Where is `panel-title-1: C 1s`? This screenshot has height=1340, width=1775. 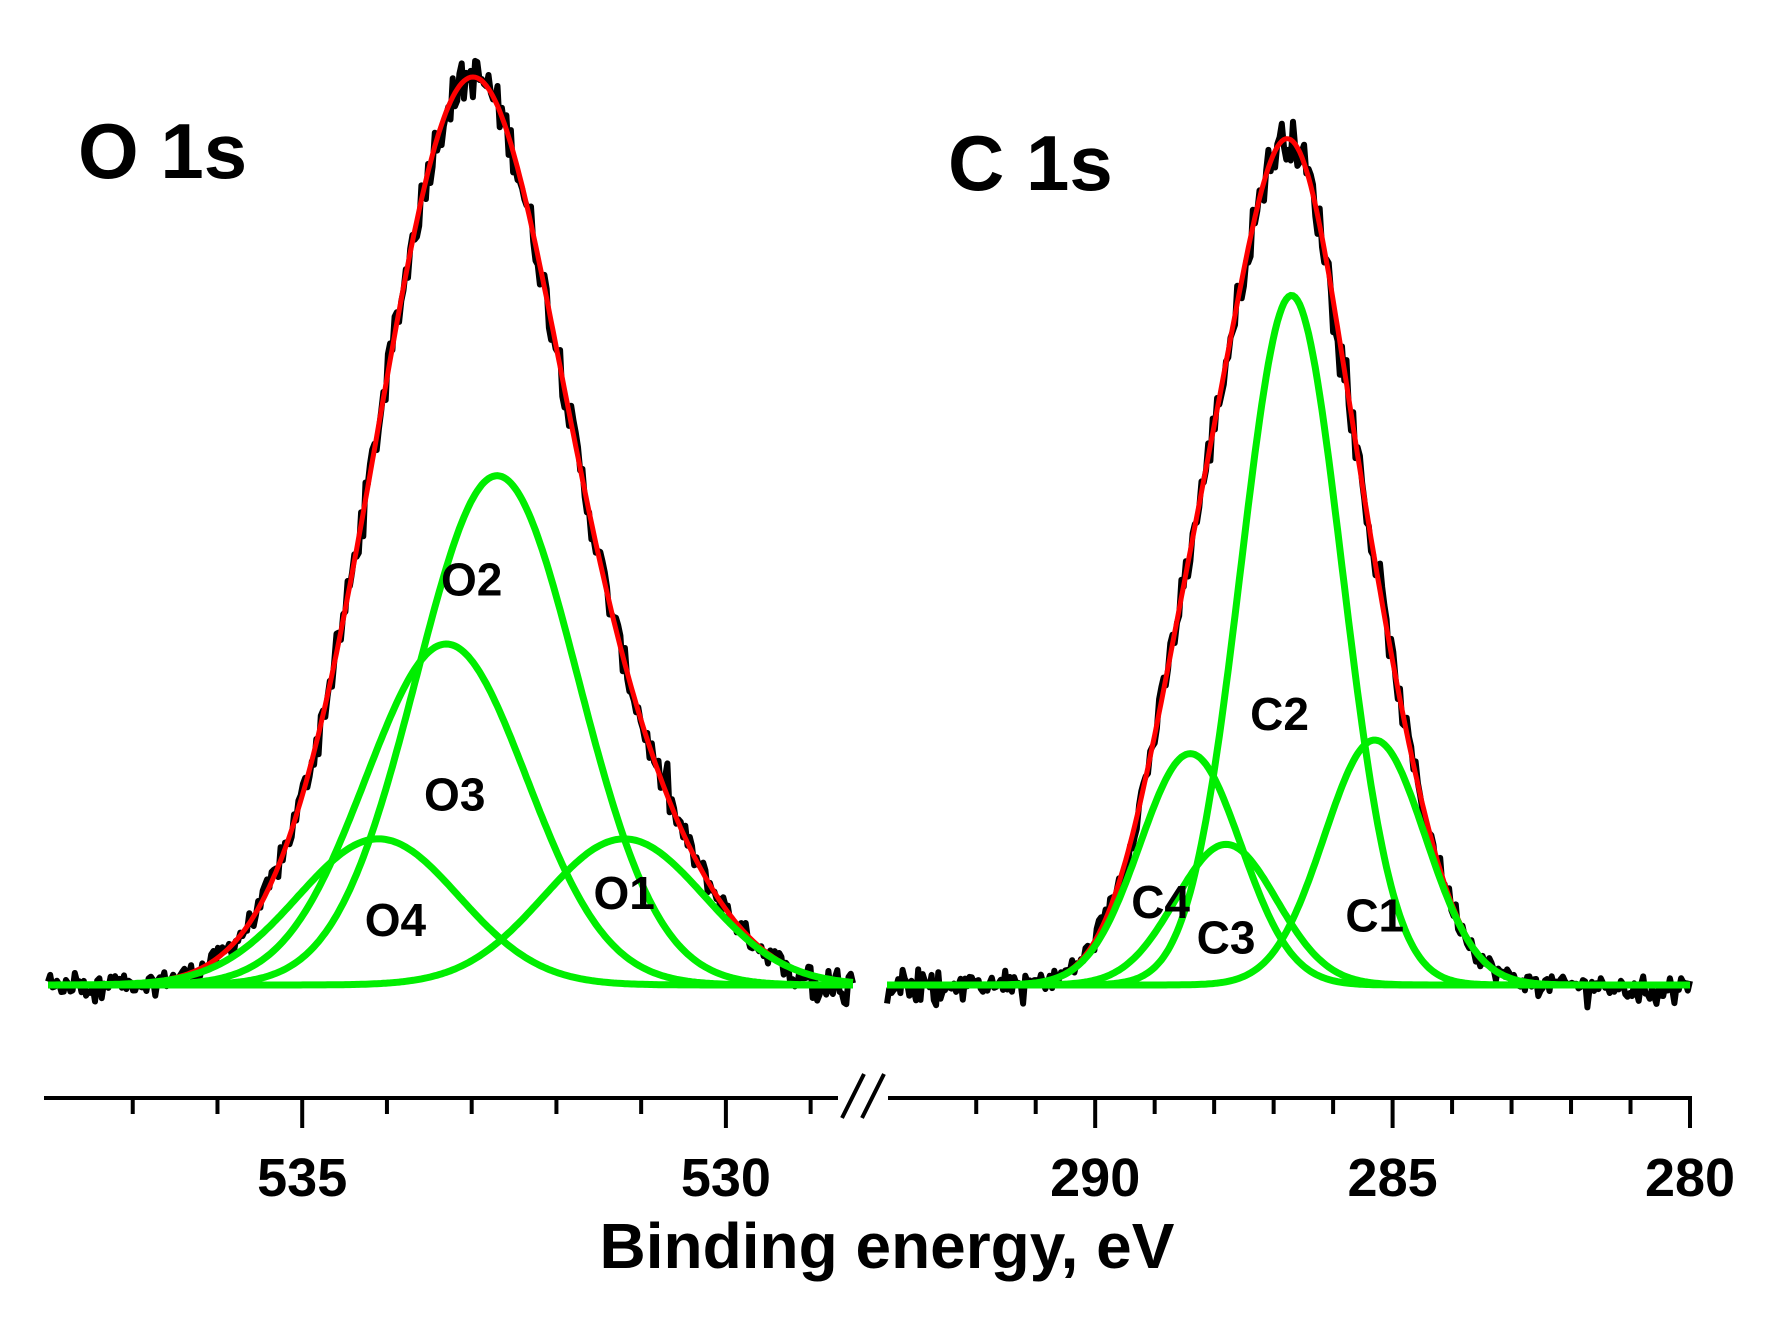
panel-title-1: C 1s is located at coordinates (1030, 163).